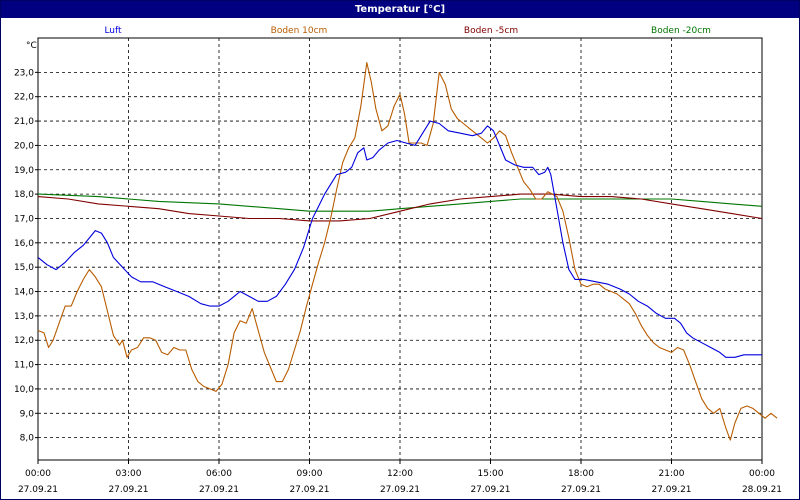 This screenshot has width=800, height=500. I want to click on x-tick-time-label: 15:00, so click(491, 474).